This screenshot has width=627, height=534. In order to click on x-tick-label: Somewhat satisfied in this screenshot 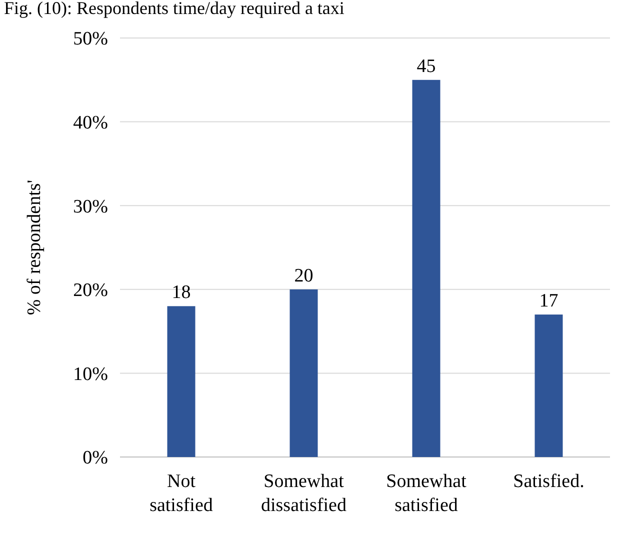, I will do `click(427, 493)`.